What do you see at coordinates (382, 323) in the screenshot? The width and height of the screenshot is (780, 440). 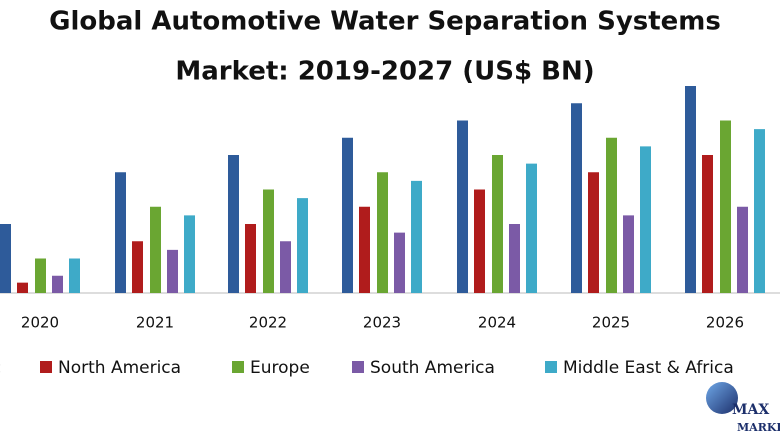 I see `x-tick-label: 2023` at bounding box center [382, 323].